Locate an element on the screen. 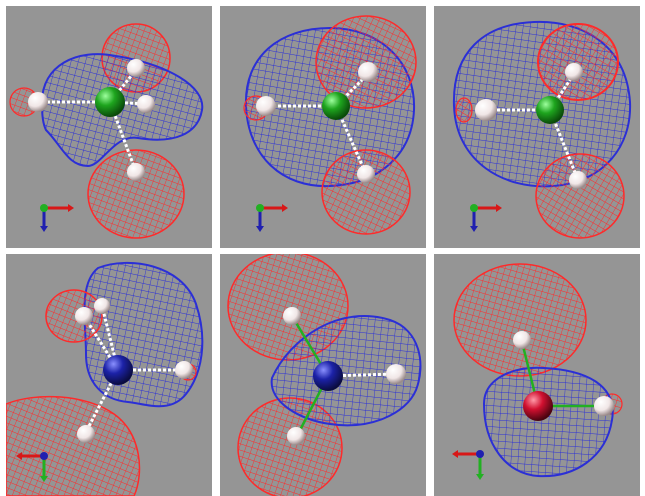 Image resolution: width=645 pixels, height=496 pixels. negative-lobe-upper-left is located at coordinates (74, 316).